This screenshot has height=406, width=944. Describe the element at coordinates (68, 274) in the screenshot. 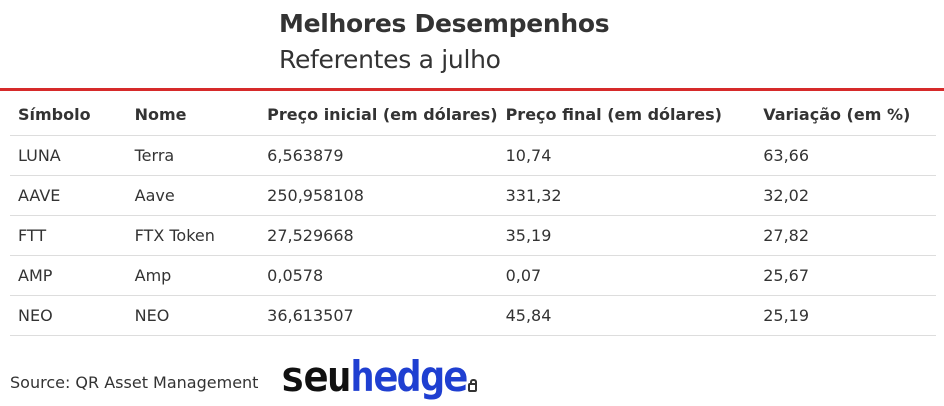

I see `cell-symbol: AMP` at that location.